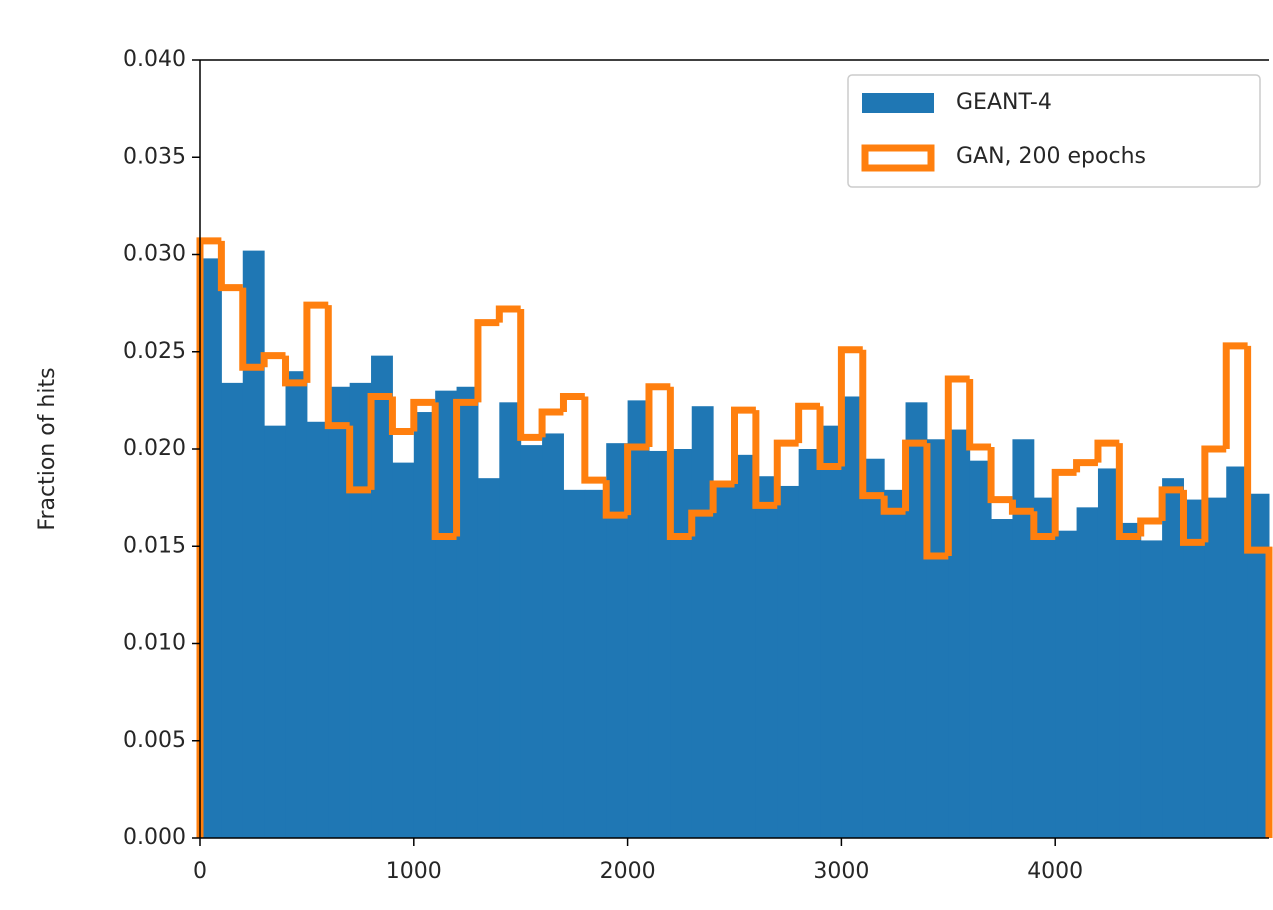 The height and width of the screenshot is (910, 1273). I want to click on x-tick-label: 2000, so click(628, 871).